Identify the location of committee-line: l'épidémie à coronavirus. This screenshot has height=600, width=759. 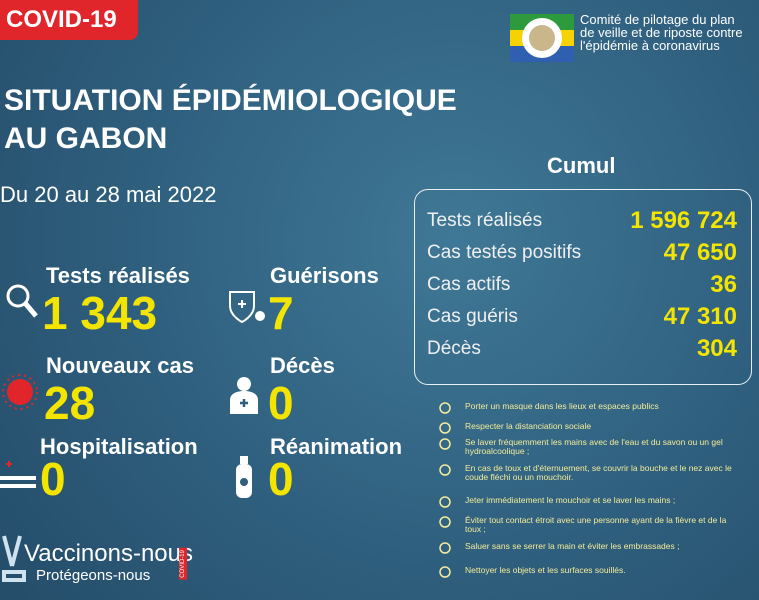
(650, 45).